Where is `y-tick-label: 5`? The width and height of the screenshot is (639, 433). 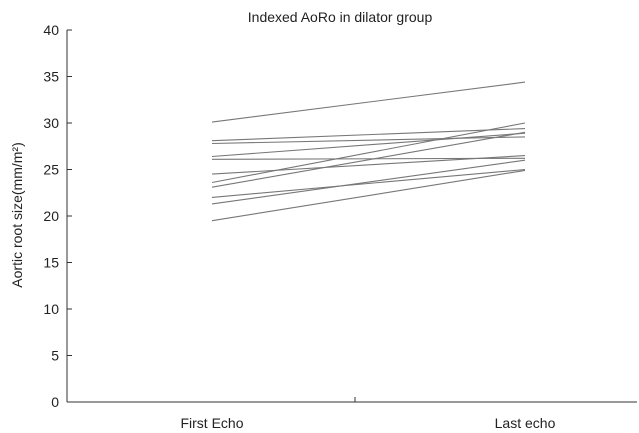 y-tick-label: 5 is located at coordinates (55, 356).